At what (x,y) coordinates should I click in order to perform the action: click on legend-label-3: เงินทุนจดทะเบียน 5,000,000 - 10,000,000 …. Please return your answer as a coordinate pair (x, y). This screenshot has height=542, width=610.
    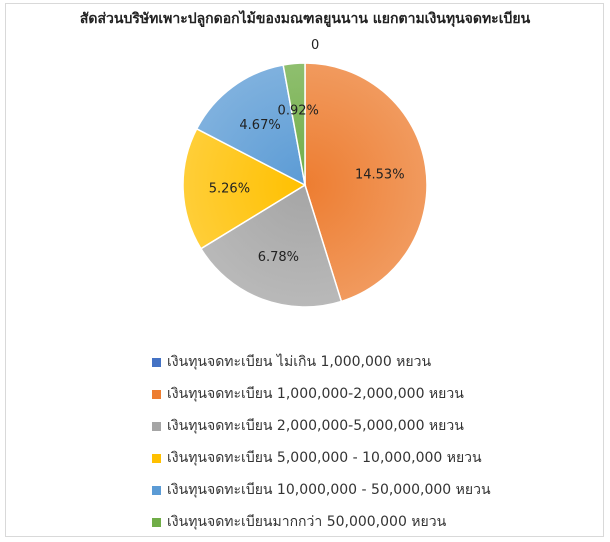
    Looking at the image, I should click on (324, 458).